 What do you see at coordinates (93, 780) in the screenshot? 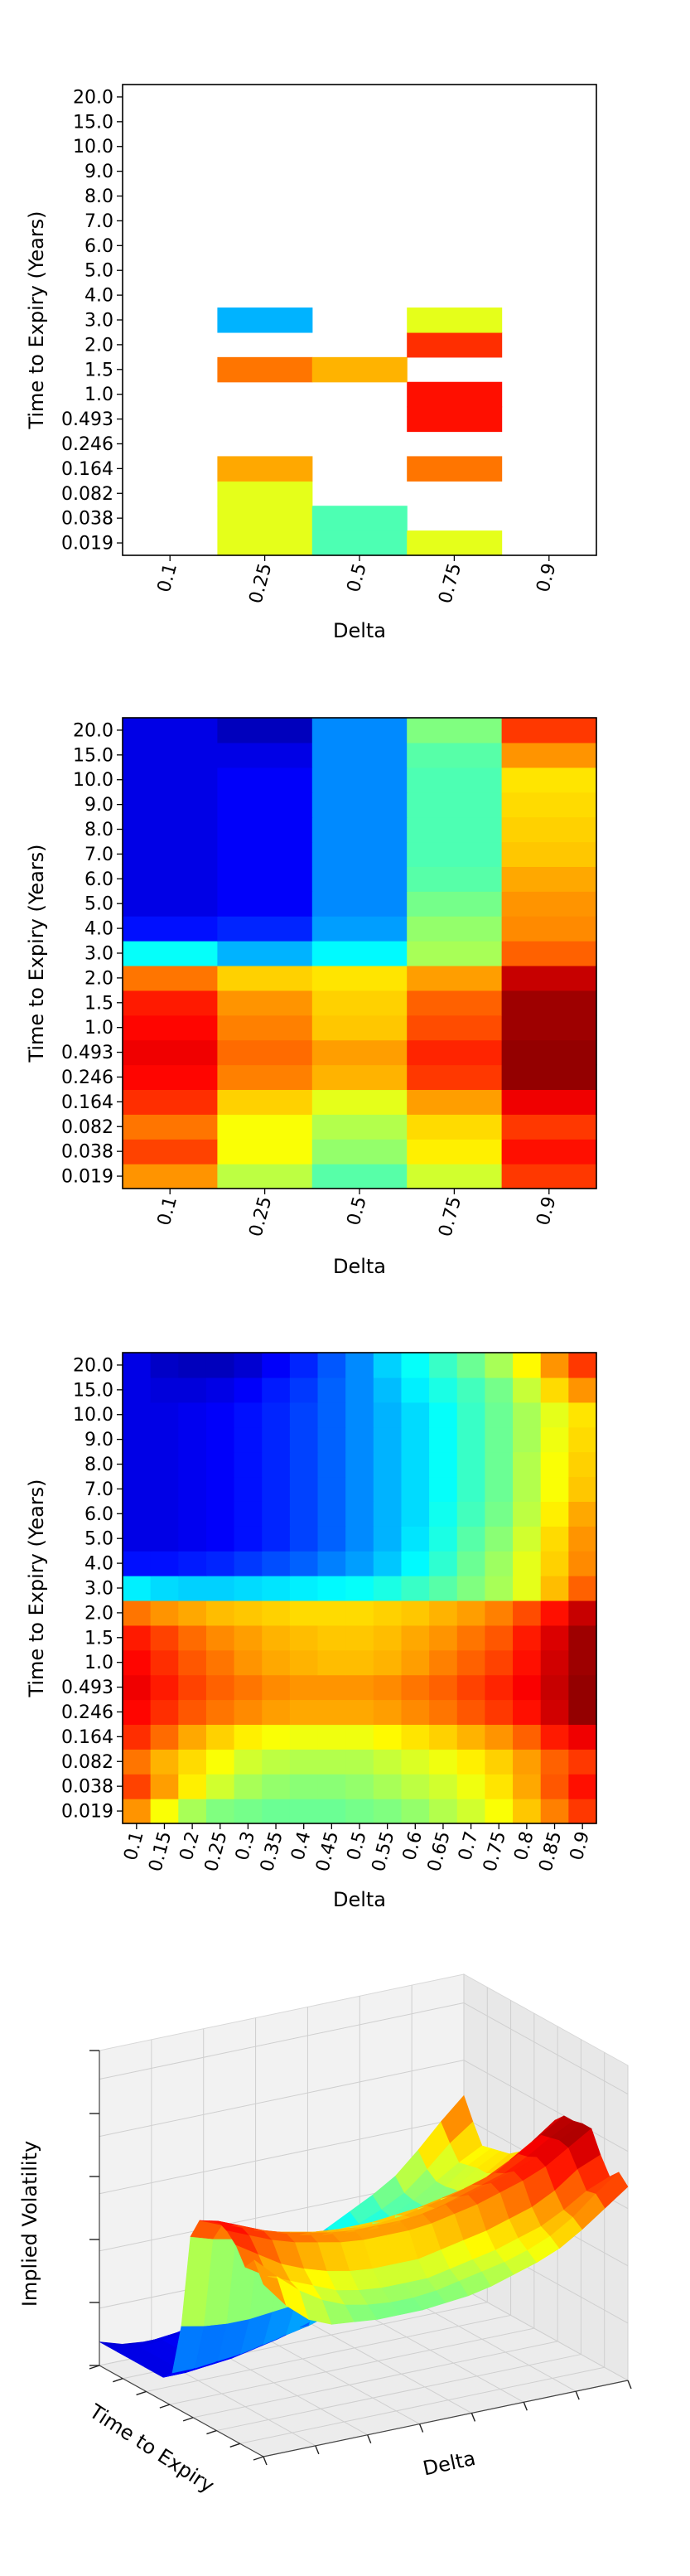
I see `y-tick-label: 10.0` at bounding box center [93, 780].